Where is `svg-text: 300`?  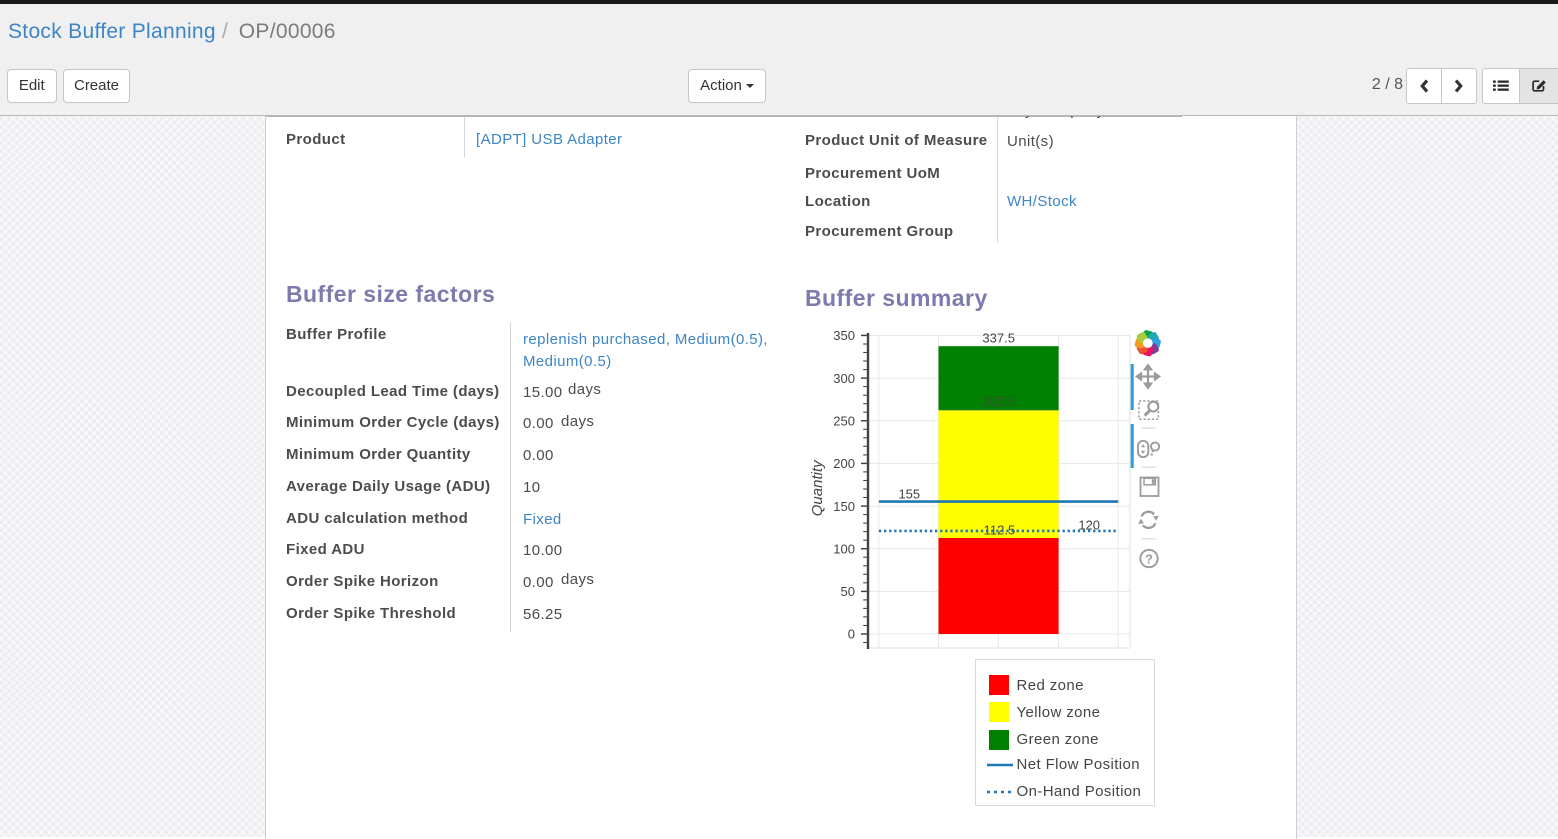
svg-text: 300 is located at coordinates (844, 378).